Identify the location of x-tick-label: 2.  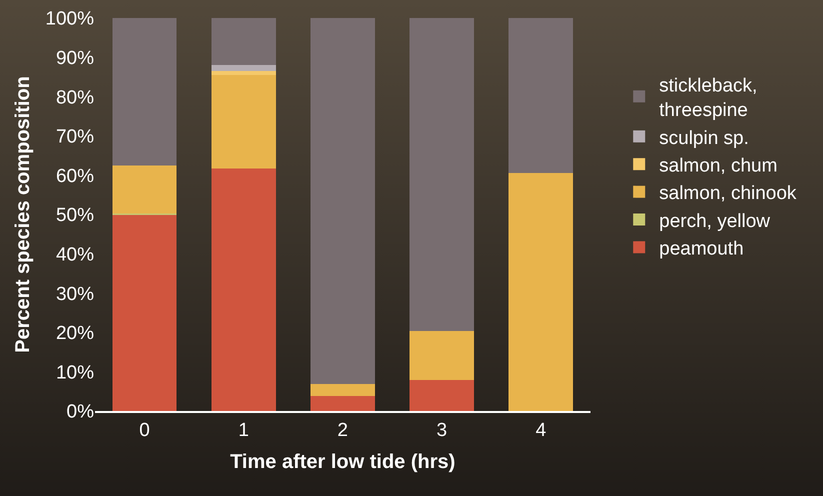
(342, 430).